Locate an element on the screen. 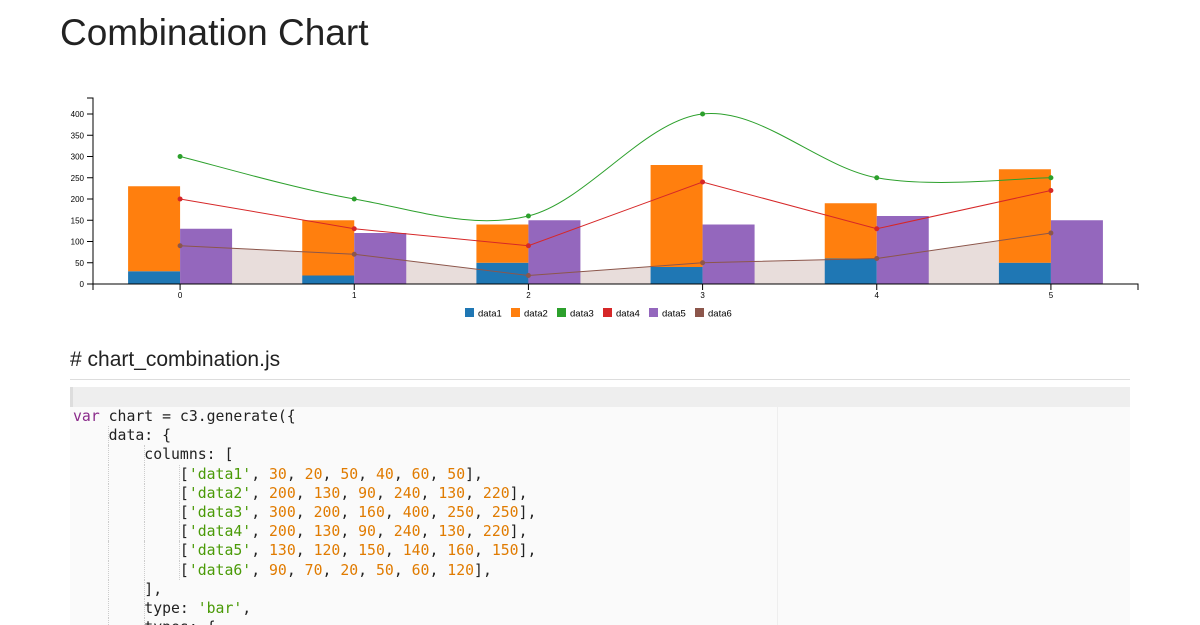 The image size is (1200, 625). section-divider is located at coordinates (600, 379).